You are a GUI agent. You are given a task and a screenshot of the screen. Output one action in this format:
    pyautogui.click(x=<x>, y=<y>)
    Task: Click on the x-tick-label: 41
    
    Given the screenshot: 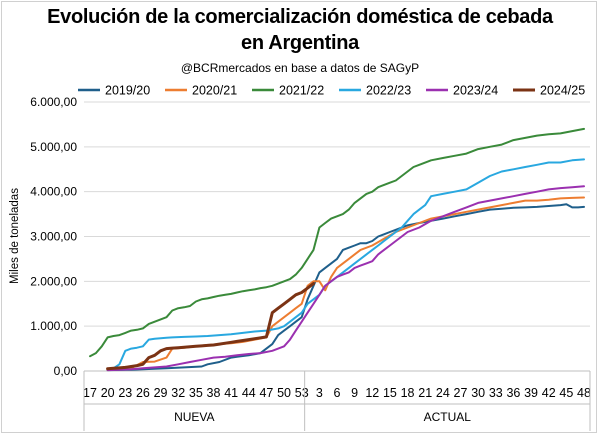 What is the action you would take?
    pyautogui.click(x=231, y=393)
    